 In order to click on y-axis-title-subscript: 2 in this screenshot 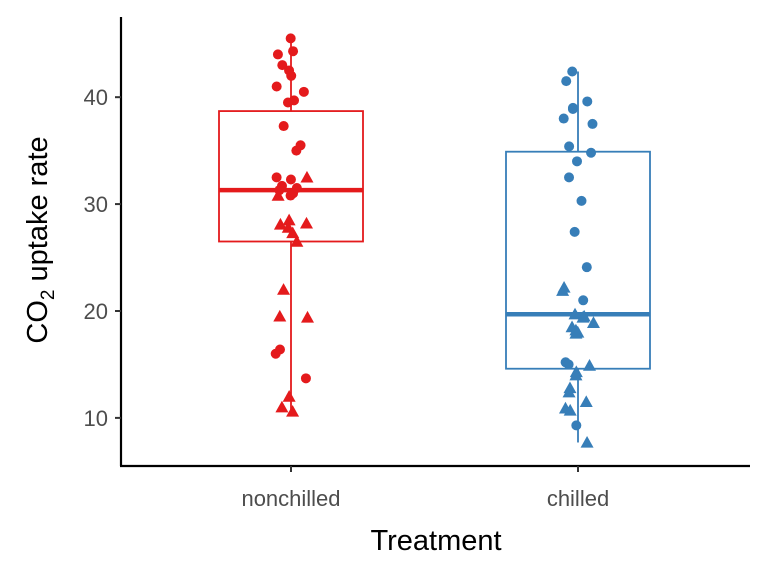, I will do `click(48, 295)`.